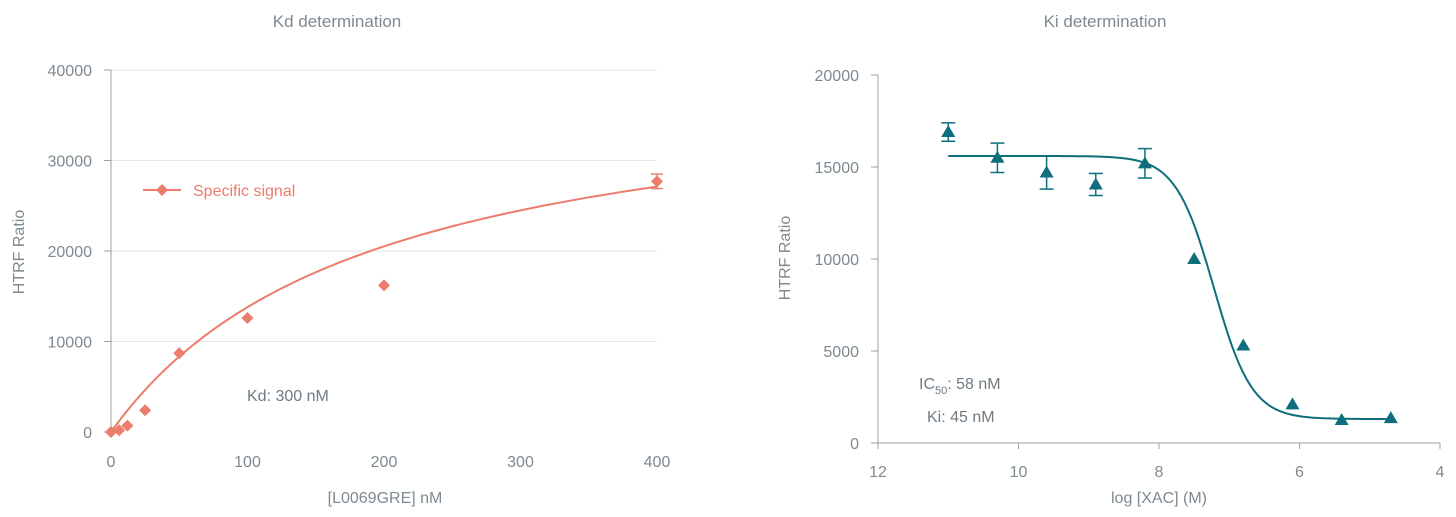 Image resolution: width=1456 pixels, height=517 pixels. I want to click on ki-x-tick-label: 12, so click(878, 472).